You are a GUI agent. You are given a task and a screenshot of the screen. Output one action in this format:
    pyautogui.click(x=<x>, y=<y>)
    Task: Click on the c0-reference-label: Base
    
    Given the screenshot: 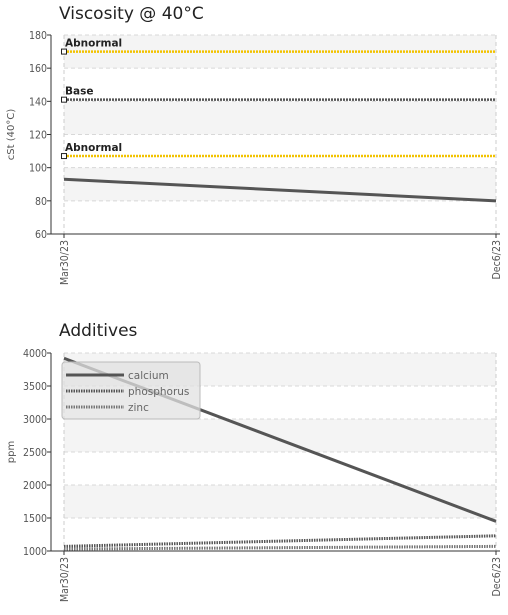 What is the action you would take?
    pyautogui.click(x=79, y=92)
    